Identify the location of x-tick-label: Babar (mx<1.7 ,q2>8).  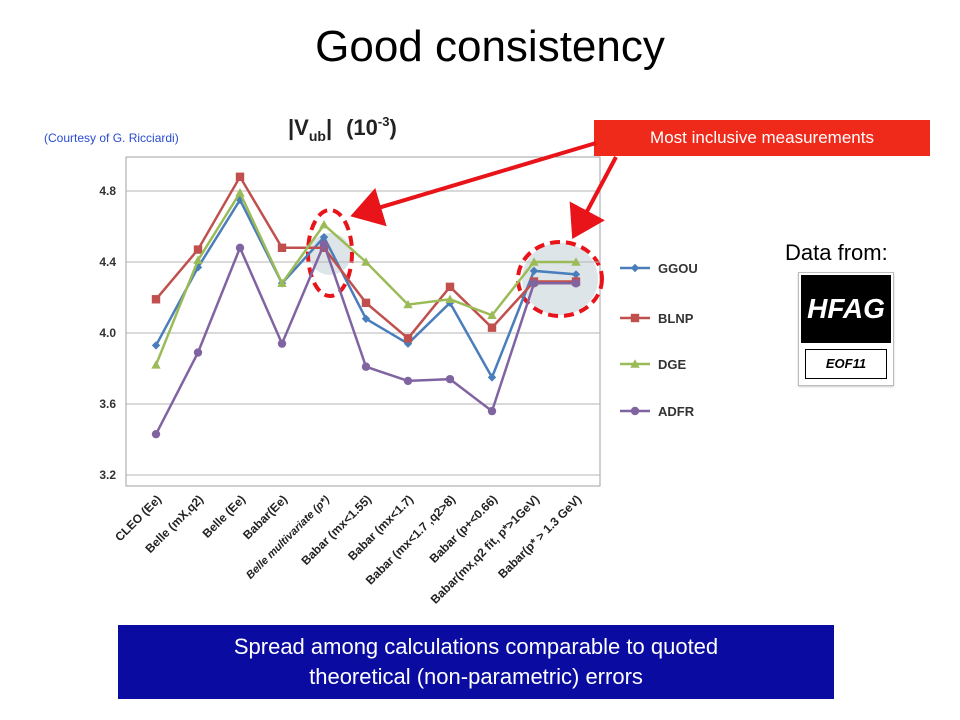
(410, 539).